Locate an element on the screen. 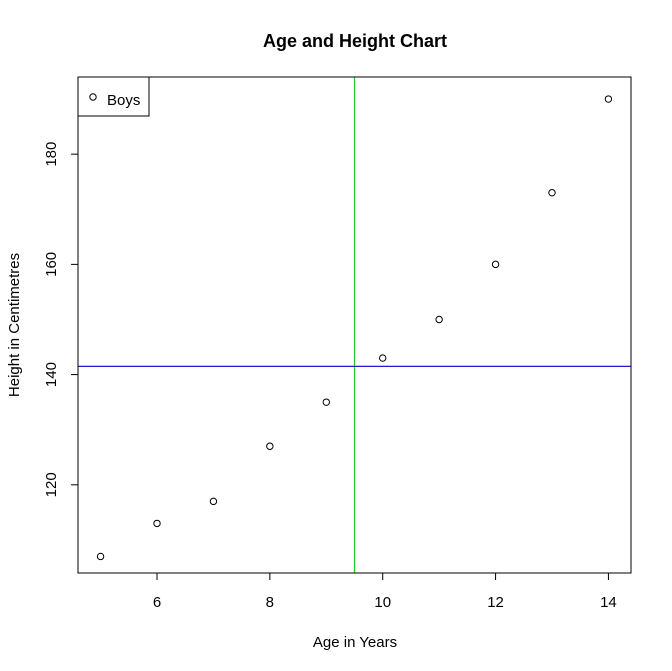 The image size is (672, 671). x-axis-label: Age in Years is located at coordinates (355, 642).